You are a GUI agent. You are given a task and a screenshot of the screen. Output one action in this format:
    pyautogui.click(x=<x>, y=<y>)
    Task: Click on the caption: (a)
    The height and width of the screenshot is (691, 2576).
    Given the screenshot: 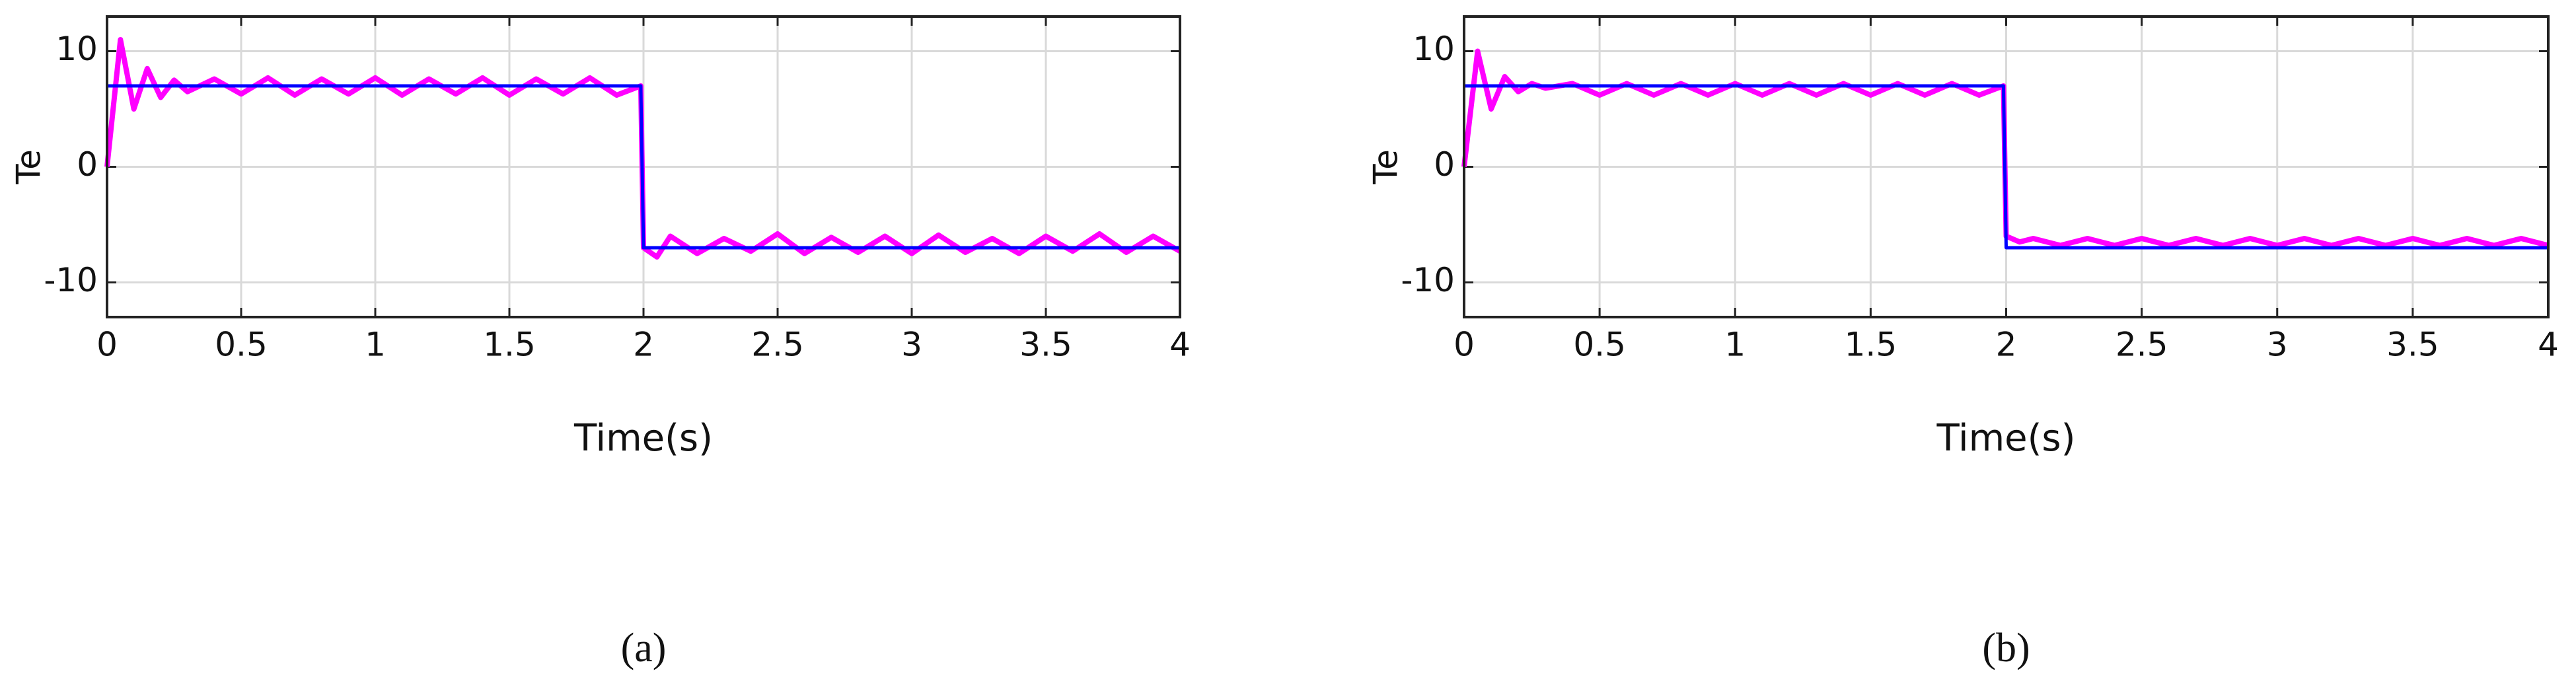 What is the action you would take?
    pyautogui.click(x=644, y=648)
    